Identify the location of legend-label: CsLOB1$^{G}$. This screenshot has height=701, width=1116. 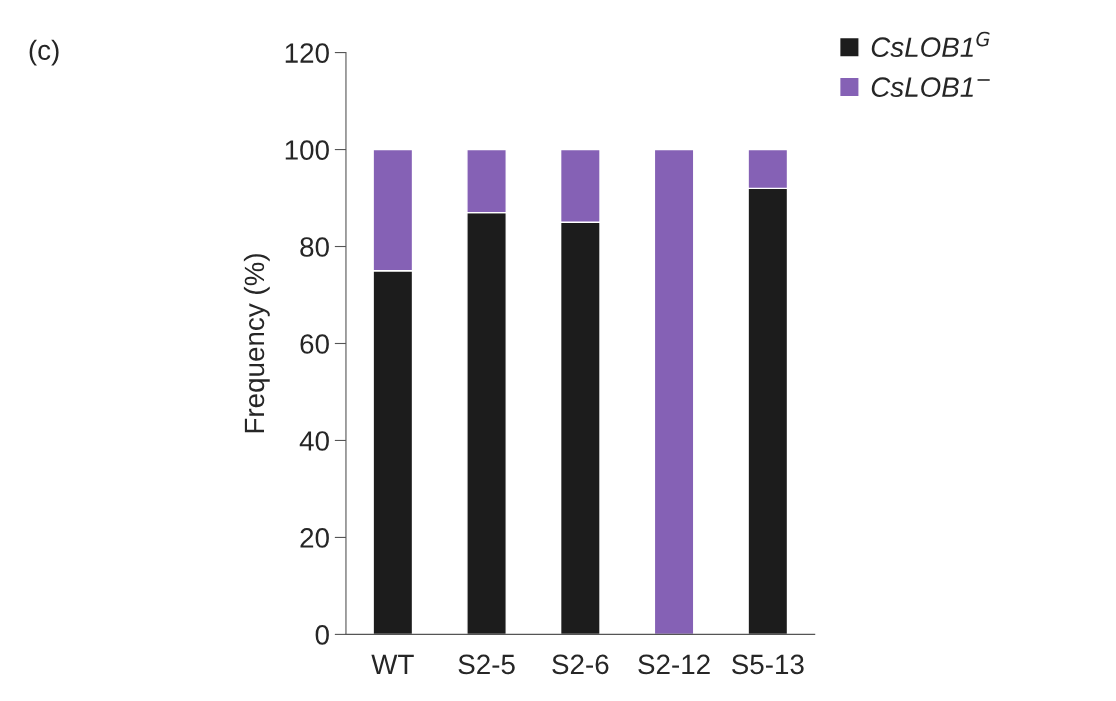
(930, 44).